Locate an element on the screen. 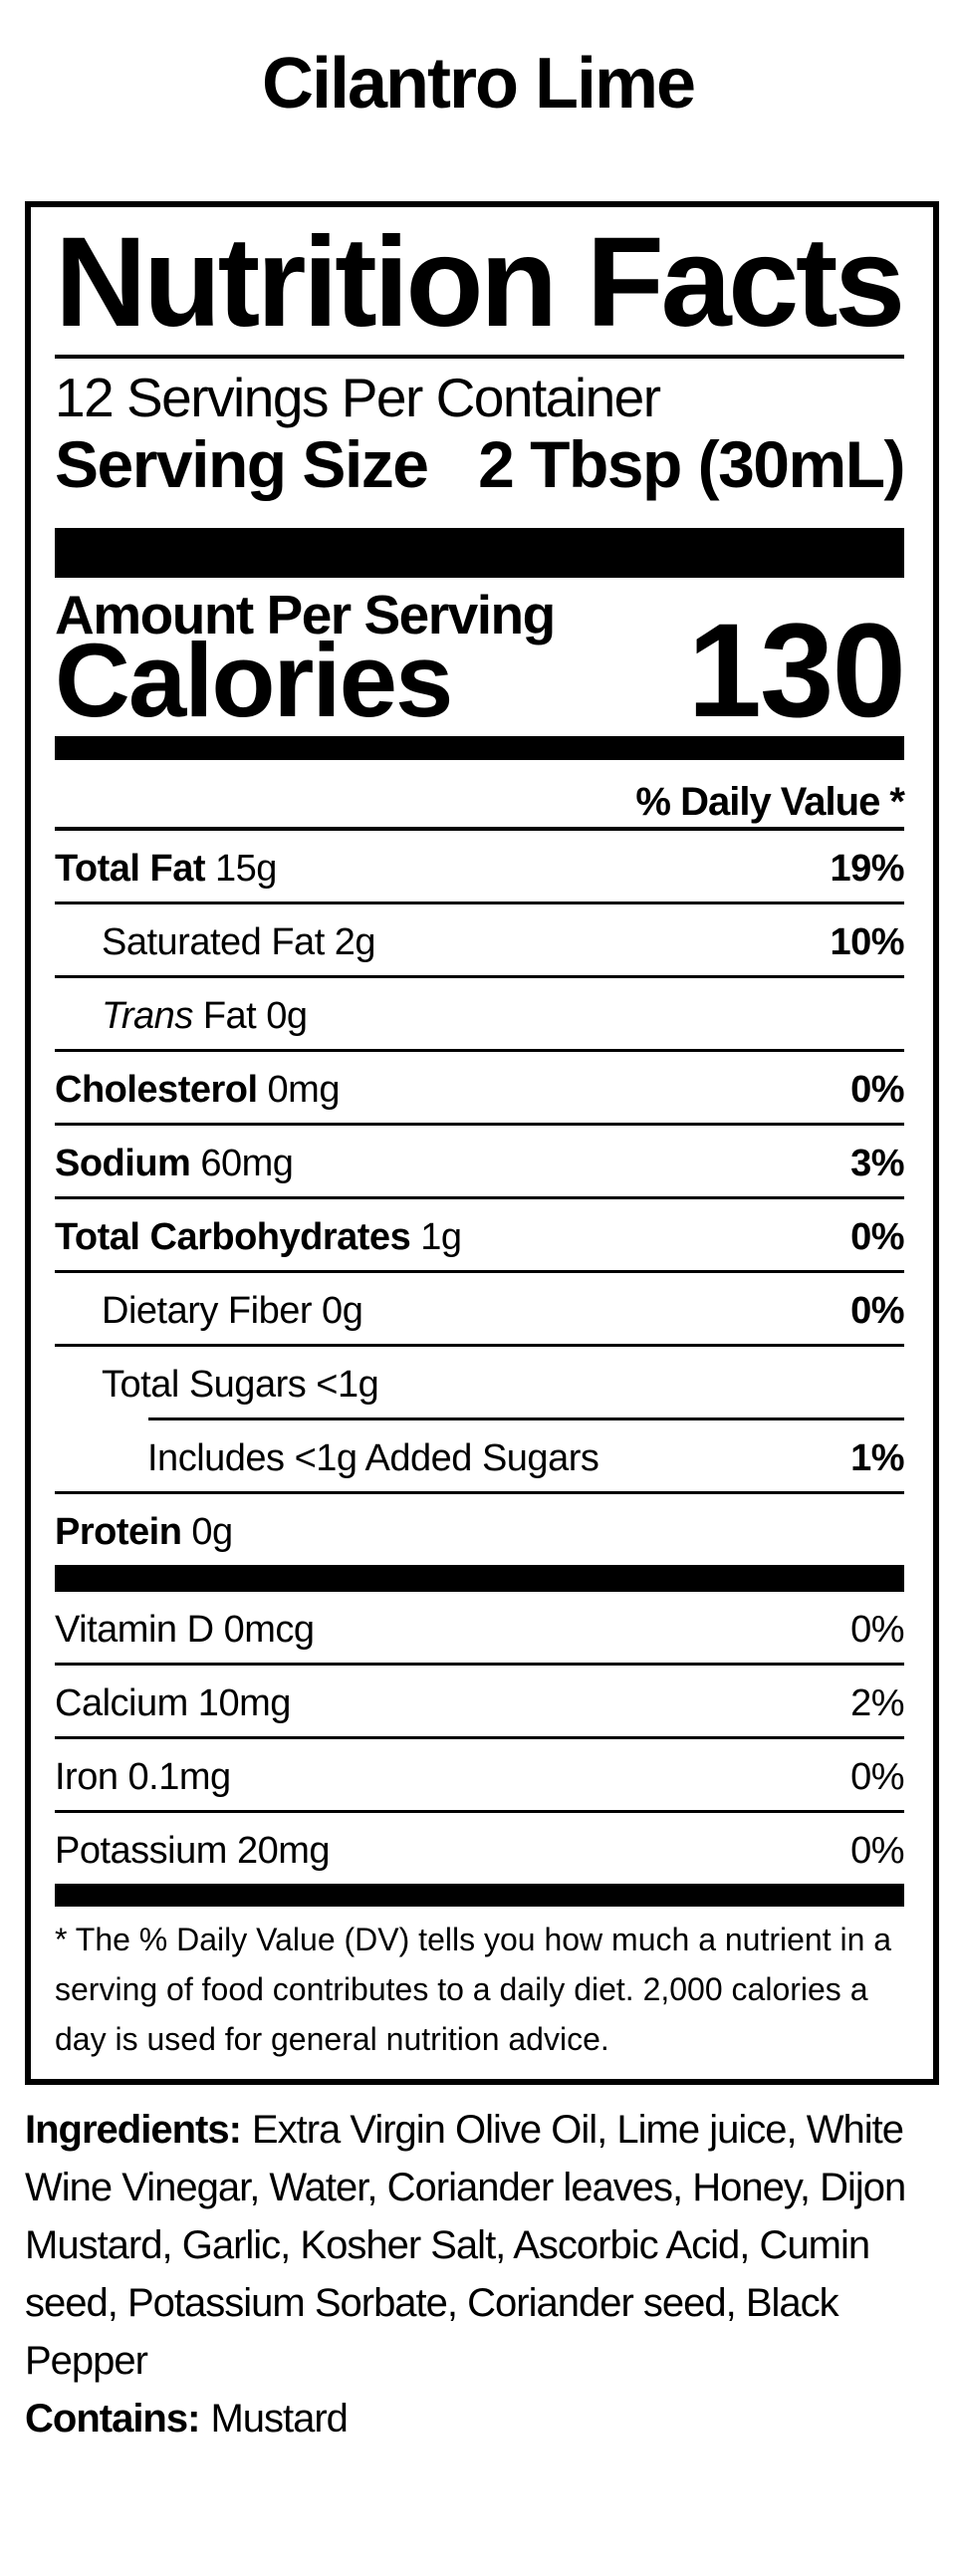 The width and height of the screenshot is (956, 2576). contains-line: Contains: Mustard is located at coordinates (478, 2418).